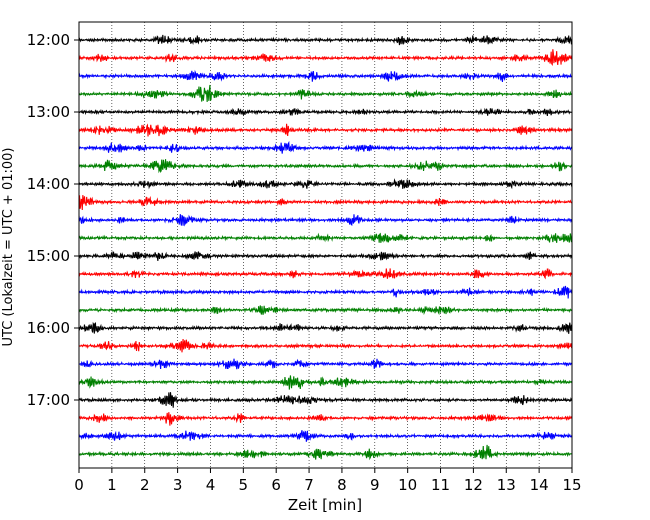  Describe the element at coordinates (53, 220) in the screenshot. I see `y-axis-ticks: 12:00 13:00 14:00 15:00 16:00 17:00` at that location.